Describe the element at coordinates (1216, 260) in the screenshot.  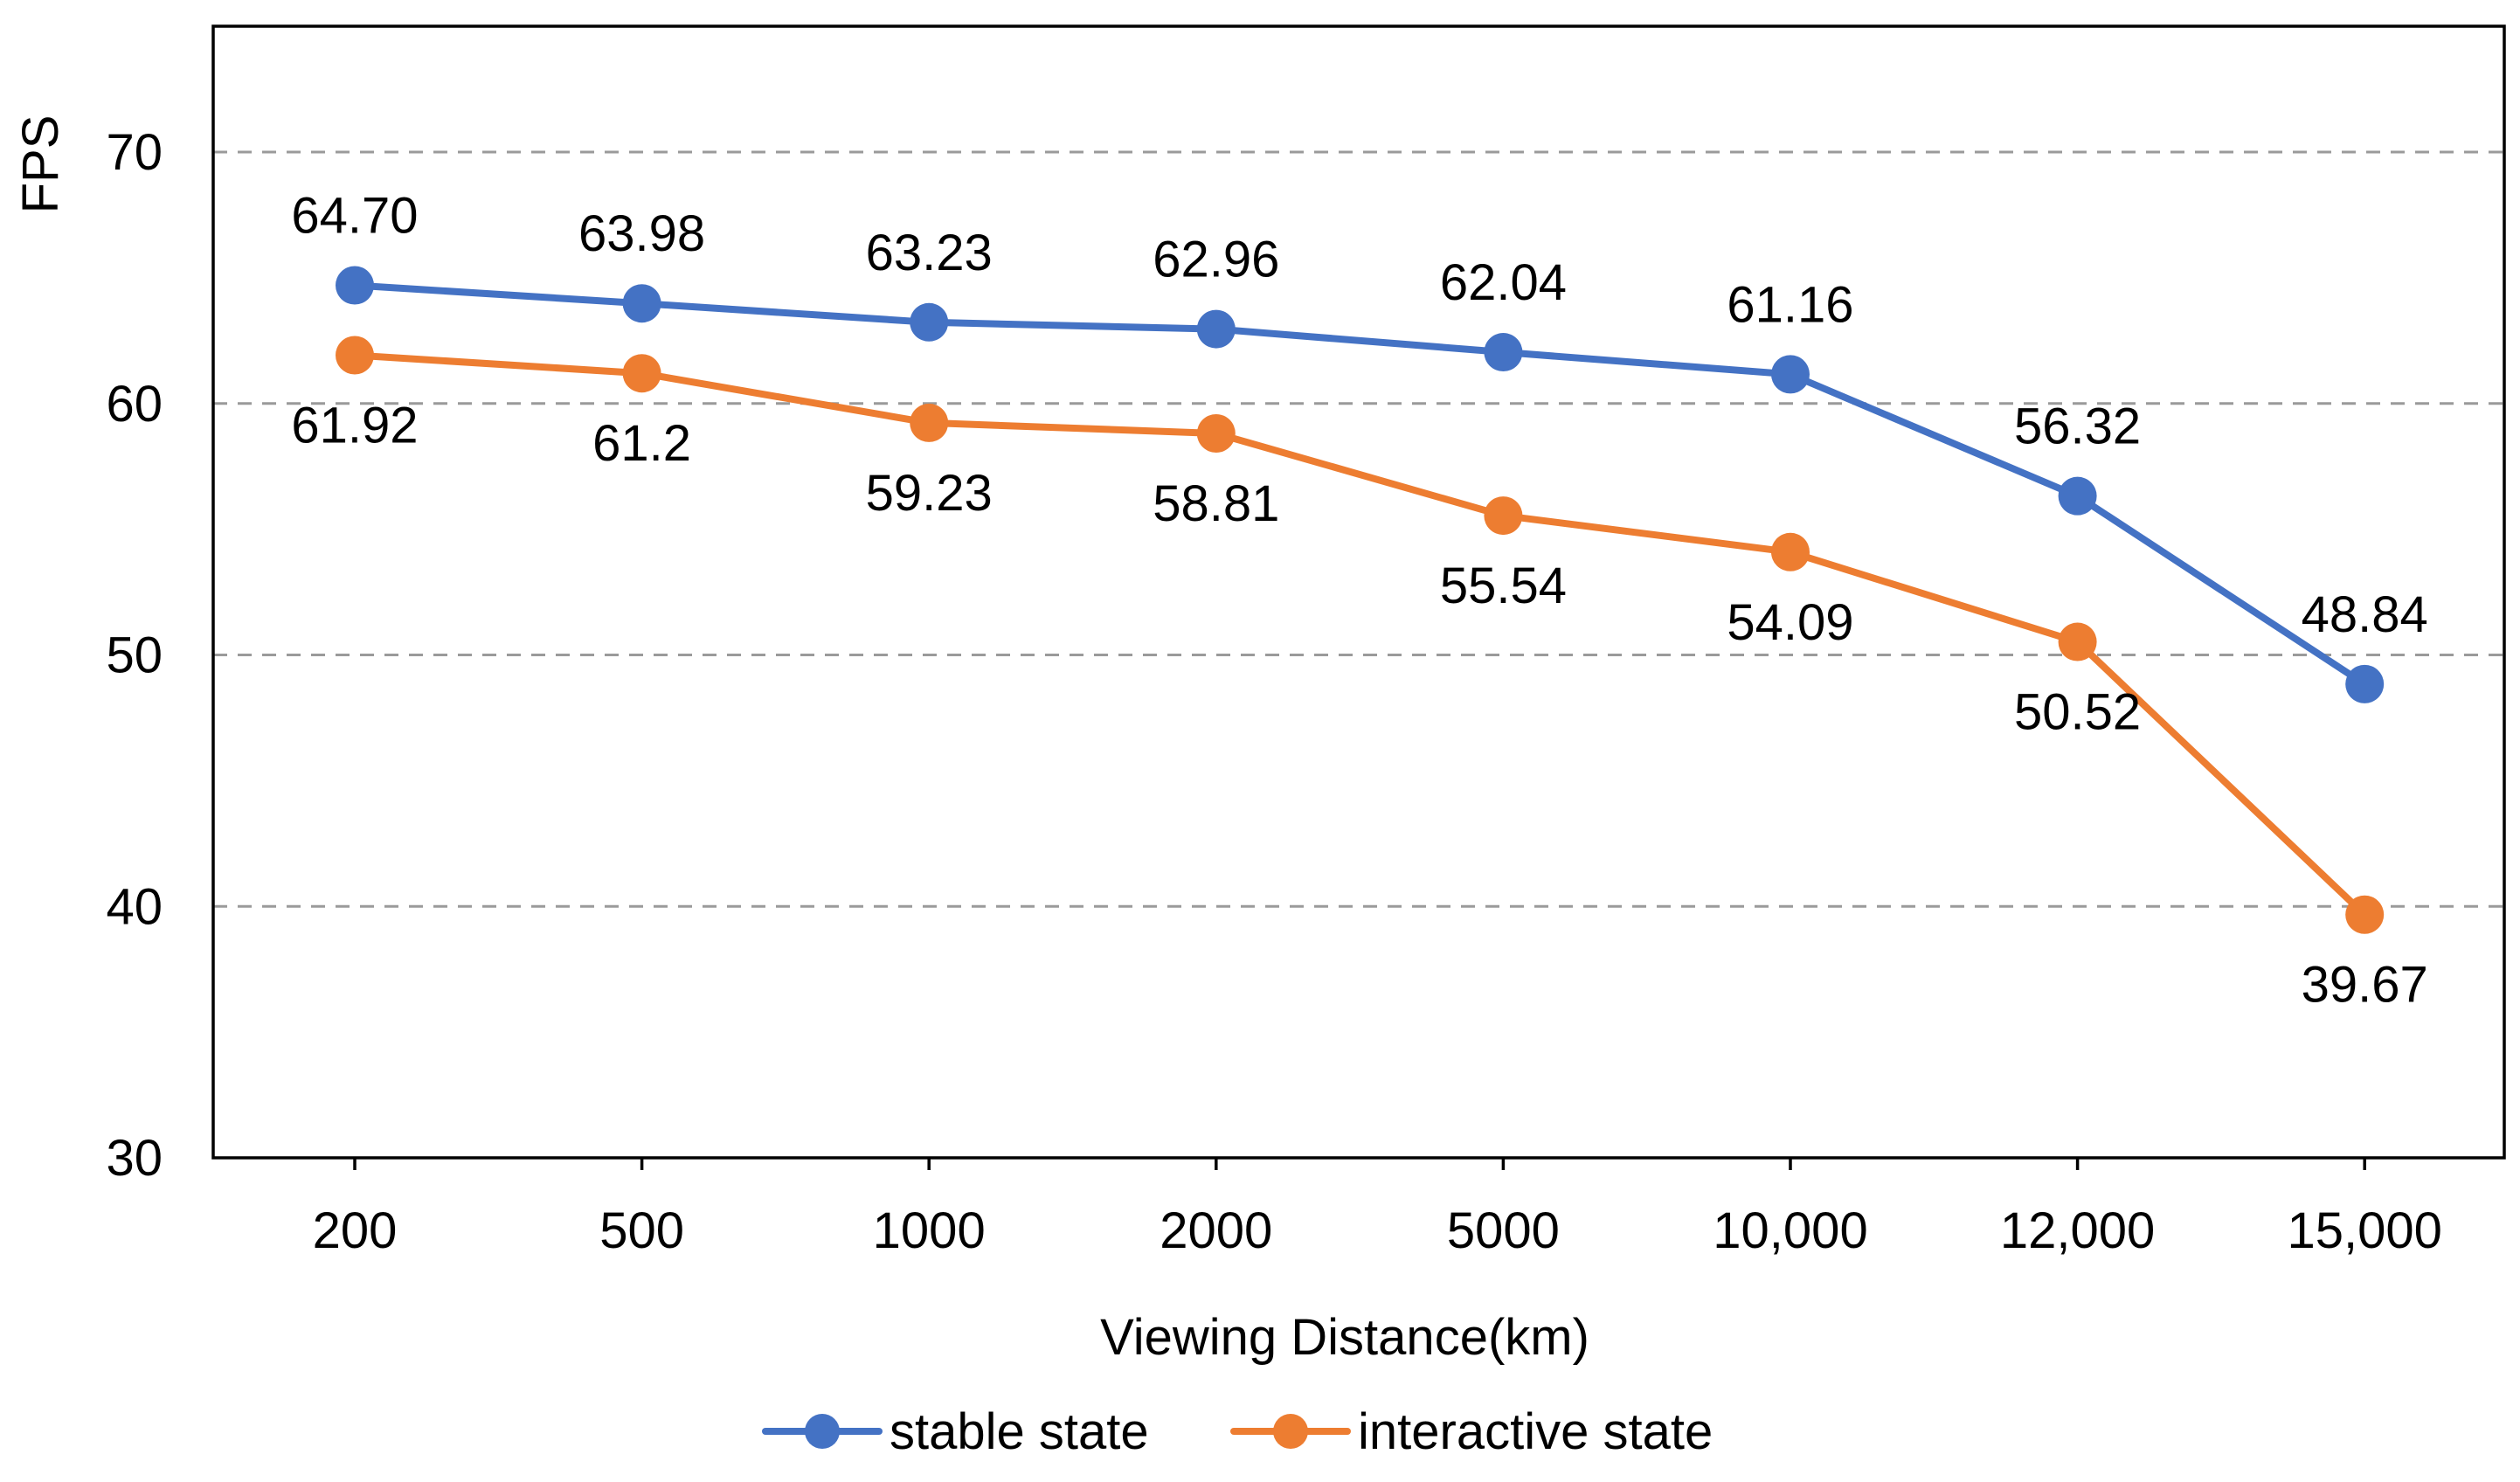
I see `data-label-stable-state-3: 62.96` at that location.